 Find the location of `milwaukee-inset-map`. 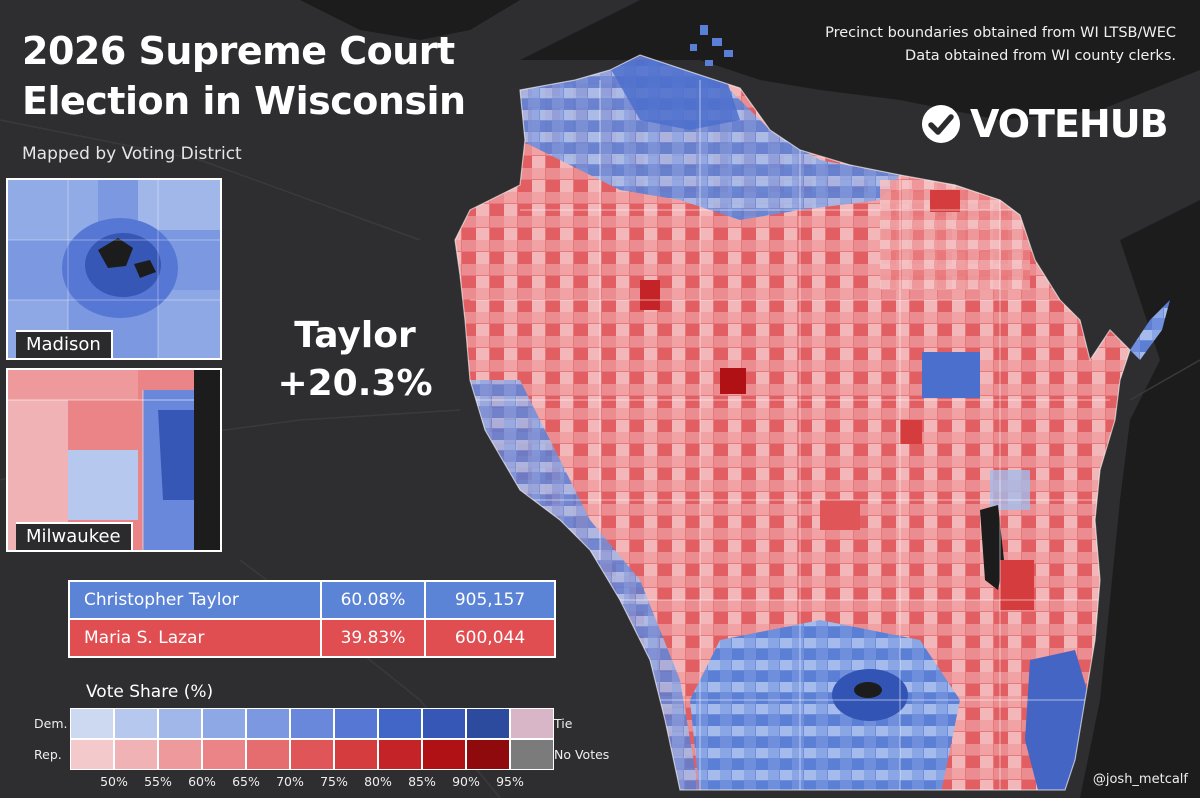

milwaukee-inset-map is located at coordinates (114, 460).